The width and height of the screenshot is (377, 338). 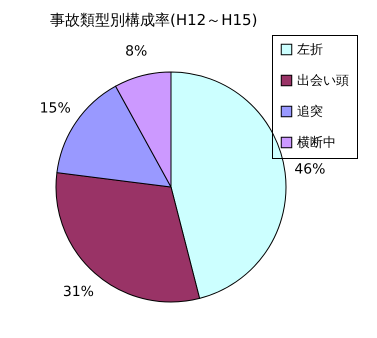 I want to click on data-label: 15%, so click(x=55, y=108).